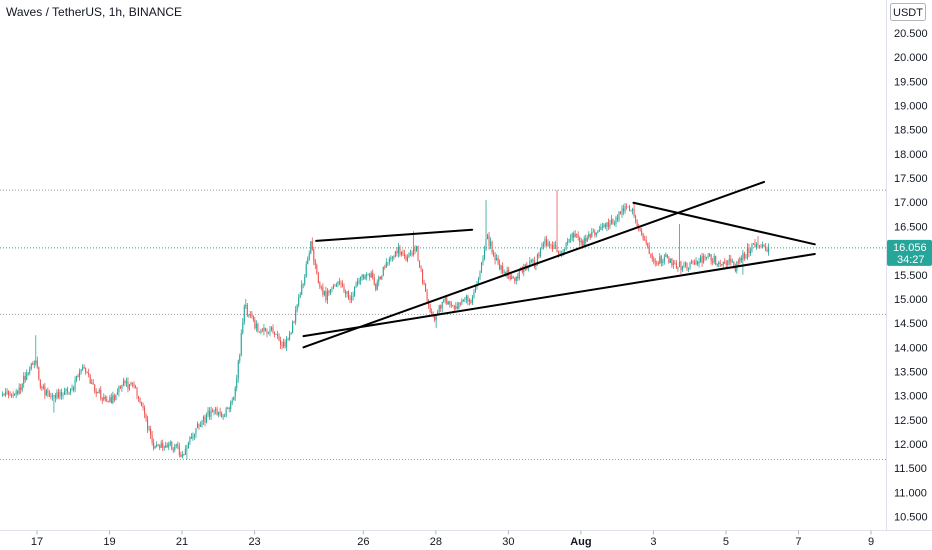 Image resolution: width=932 pixels, height=550 pixels. I want to click on y-tick-label: 18.000, so click(911, 155).